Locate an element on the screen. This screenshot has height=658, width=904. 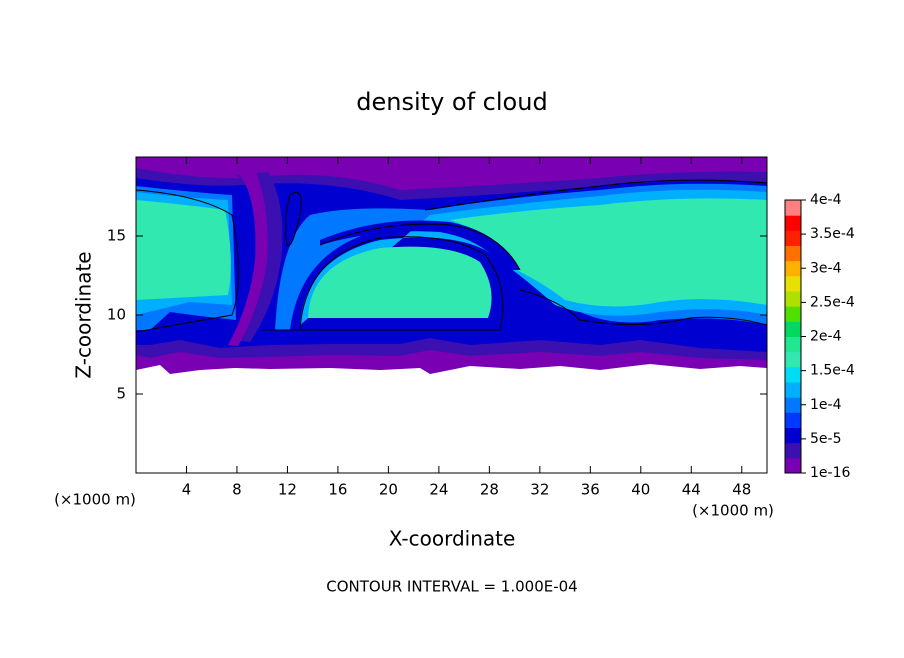
x-tick-label: 48 is located at coordinates (741, 490).